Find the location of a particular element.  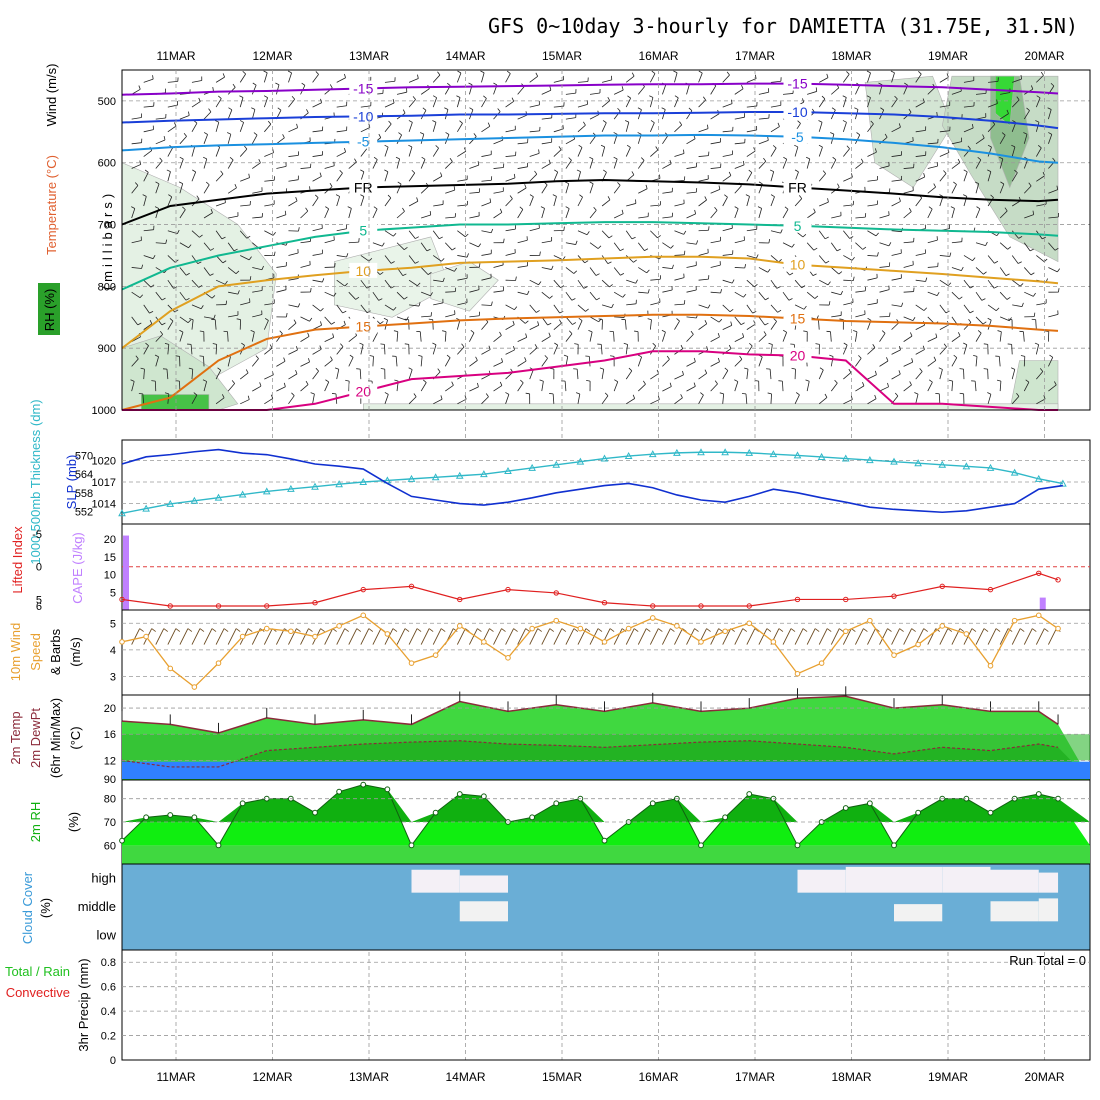

slp-ytick: 1014 is located at coordinates (104, 505).